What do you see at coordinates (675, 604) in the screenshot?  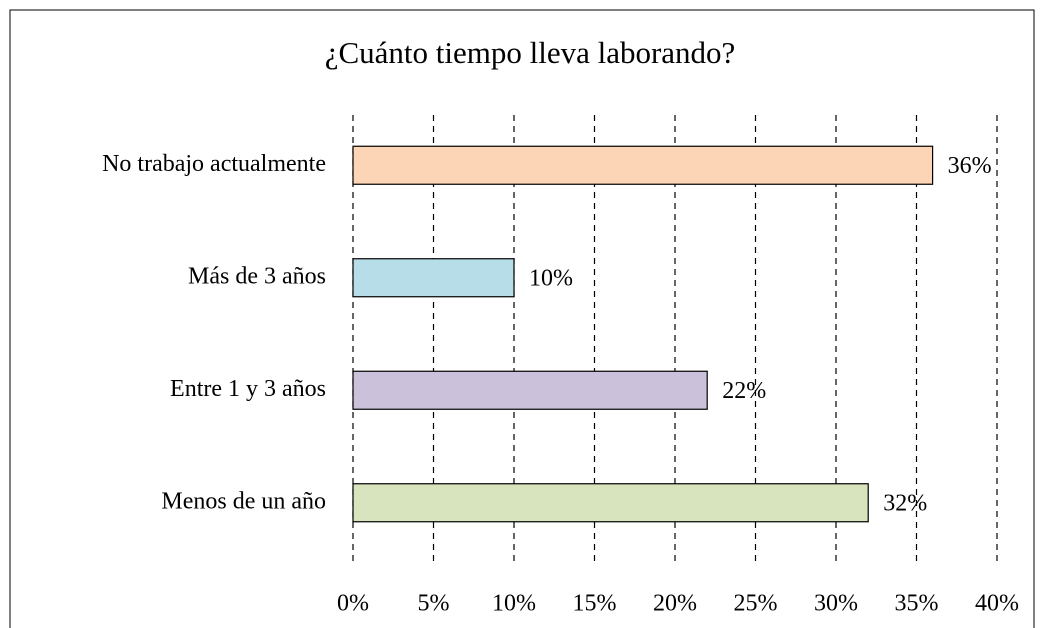 I see `x-tick-label: 20%` at bounding box center [675, 604].